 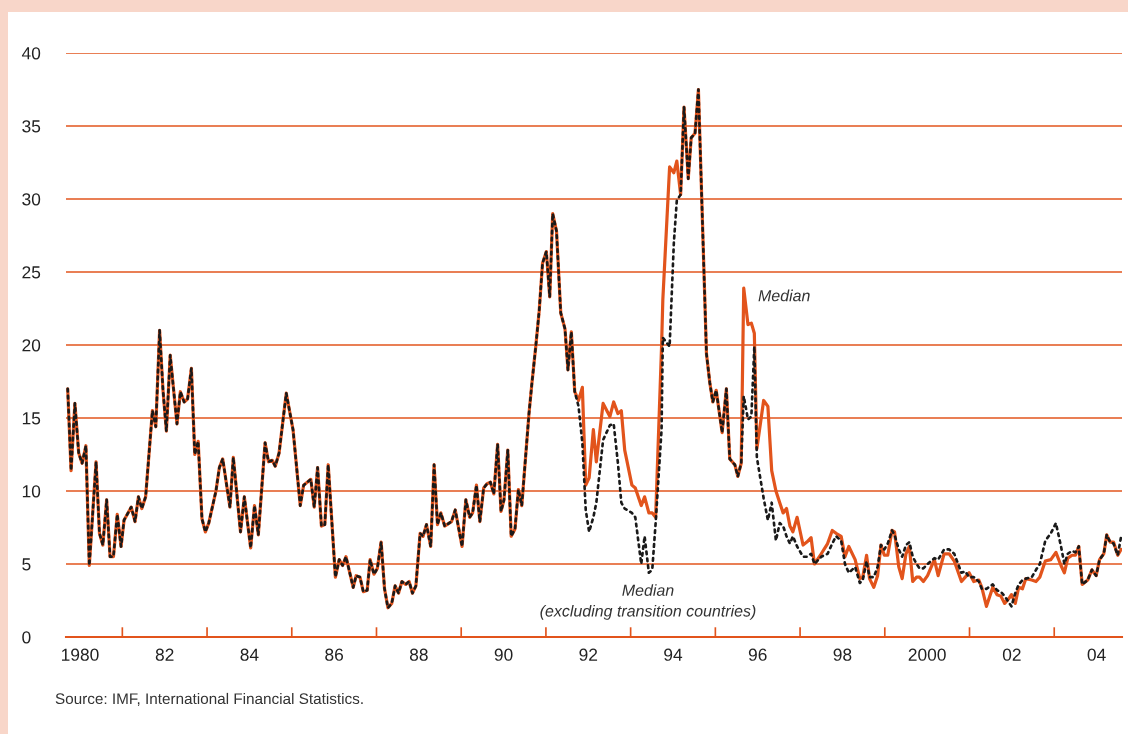 I want to click on x-tick-label: 88, so click(x=418, y=654).